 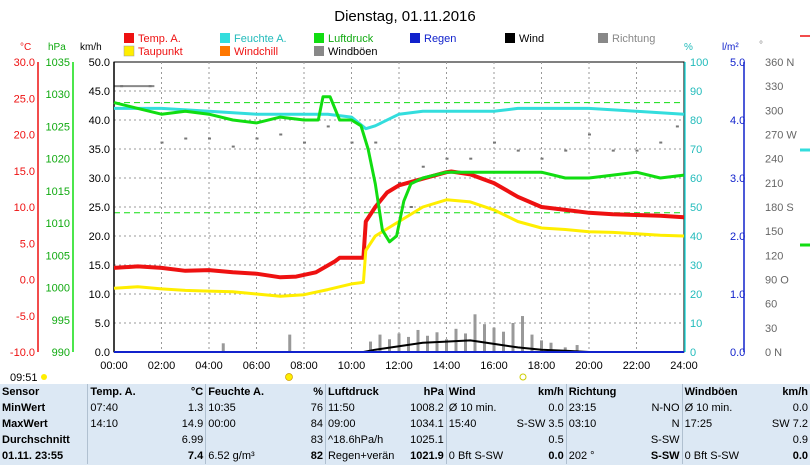 What do you see at coordinates (589, 366) in the screenshot?
I see `x-tick-label: 20:00` at bounding box center [589, 366].